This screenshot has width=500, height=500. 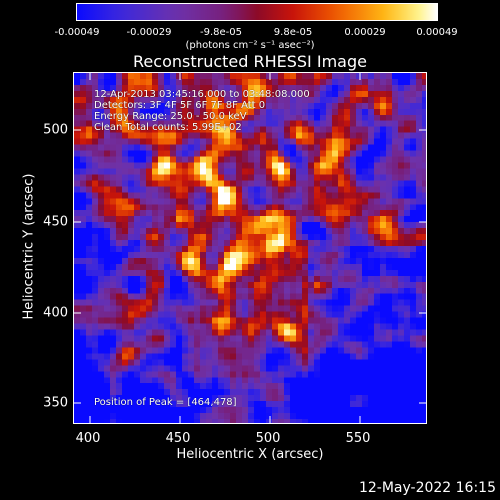 What do you see at coordinates (178, 438) in the screenshot?
I see `x-tick-label: 450` at bounding box center [178, 438].